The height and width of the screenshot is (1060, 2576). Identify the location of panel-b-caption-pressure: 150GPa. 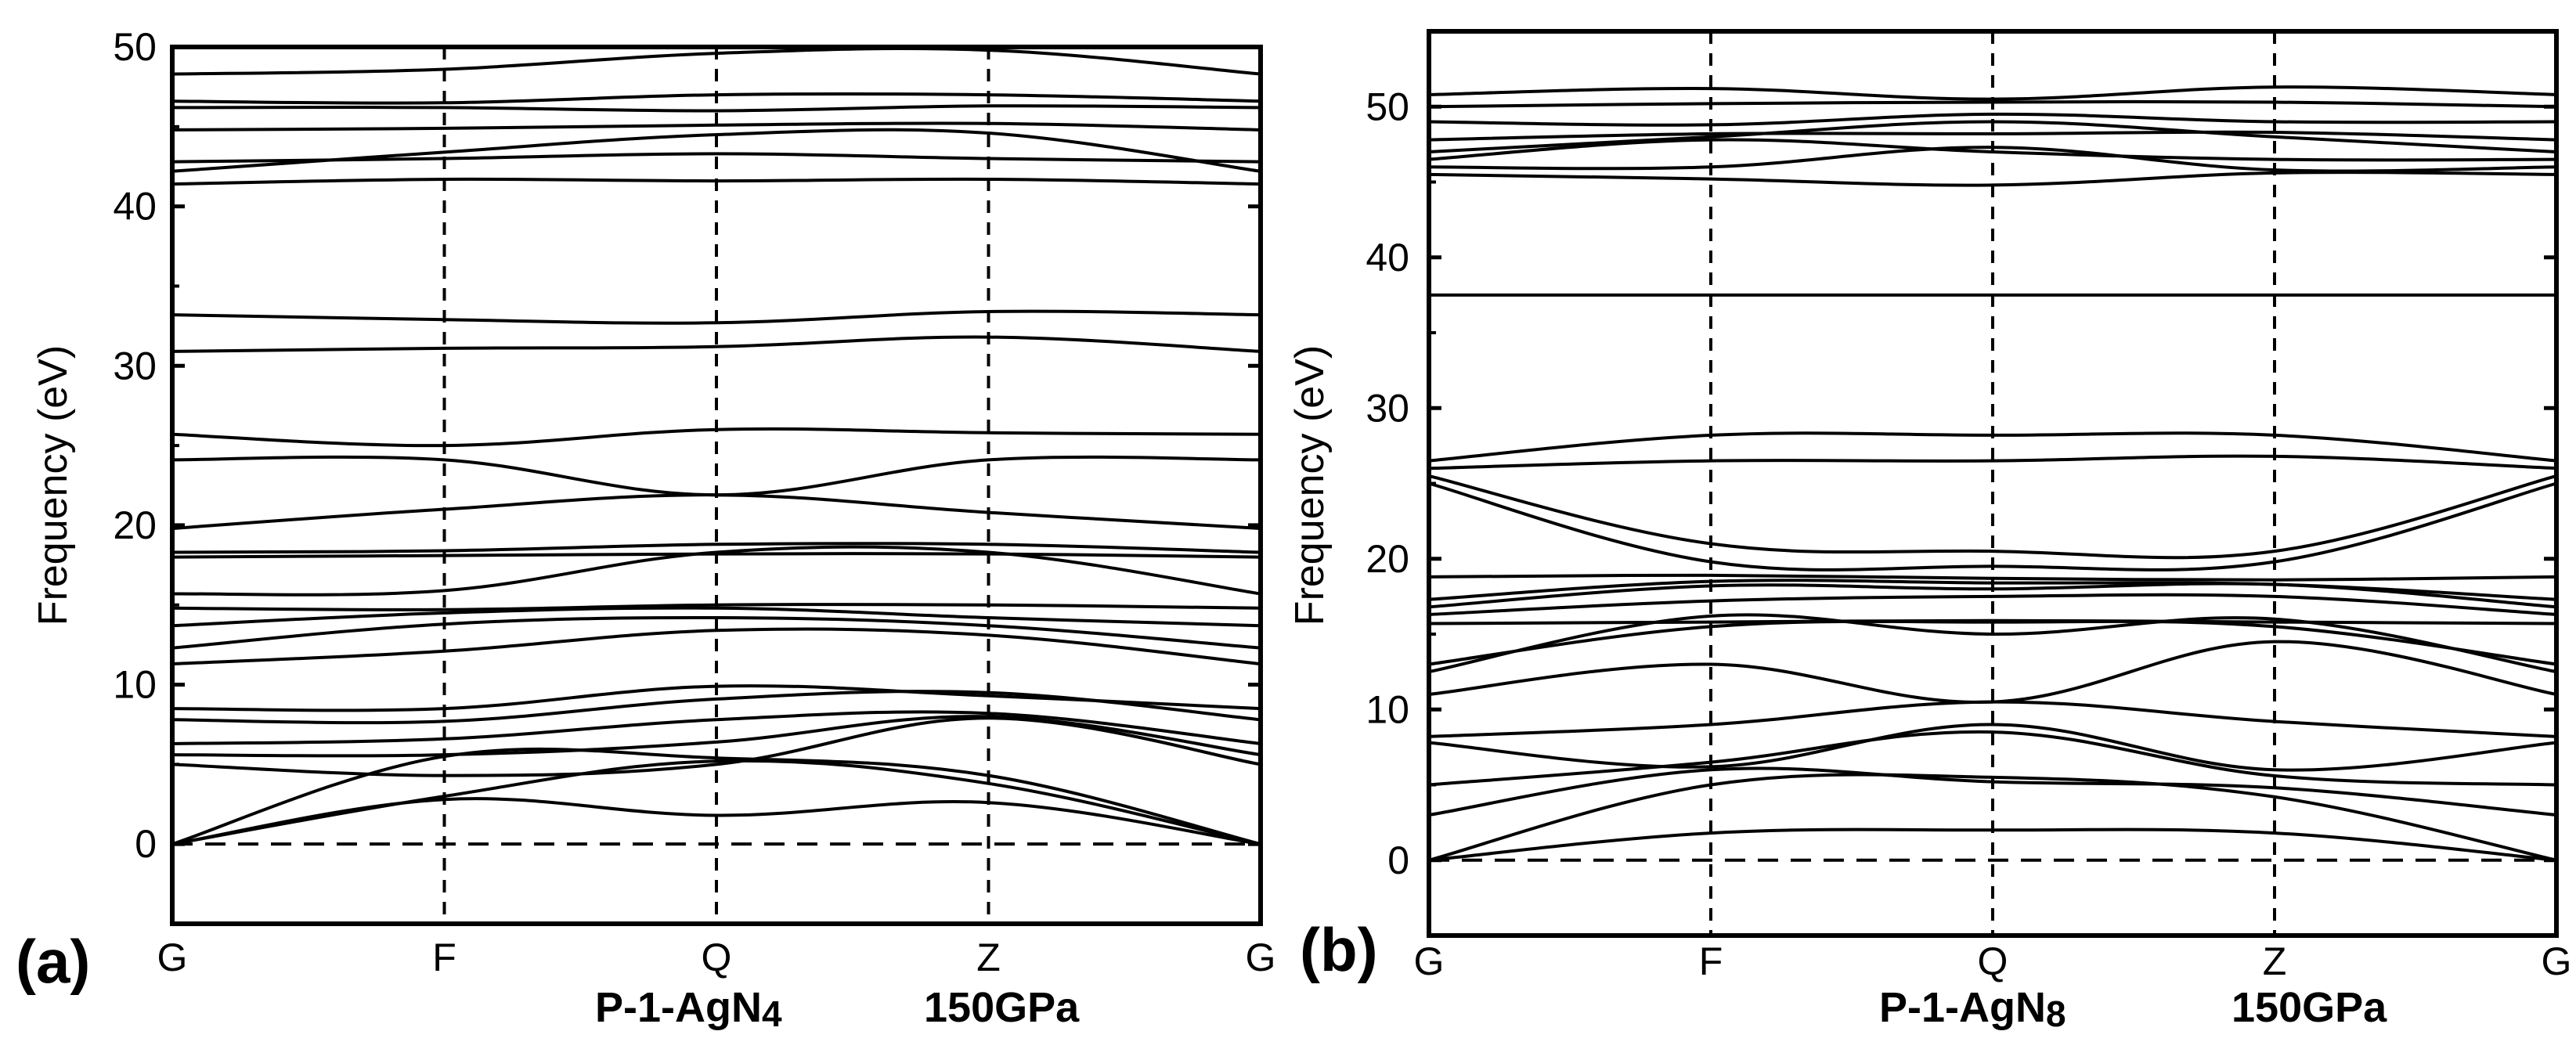
(2309, 1008).